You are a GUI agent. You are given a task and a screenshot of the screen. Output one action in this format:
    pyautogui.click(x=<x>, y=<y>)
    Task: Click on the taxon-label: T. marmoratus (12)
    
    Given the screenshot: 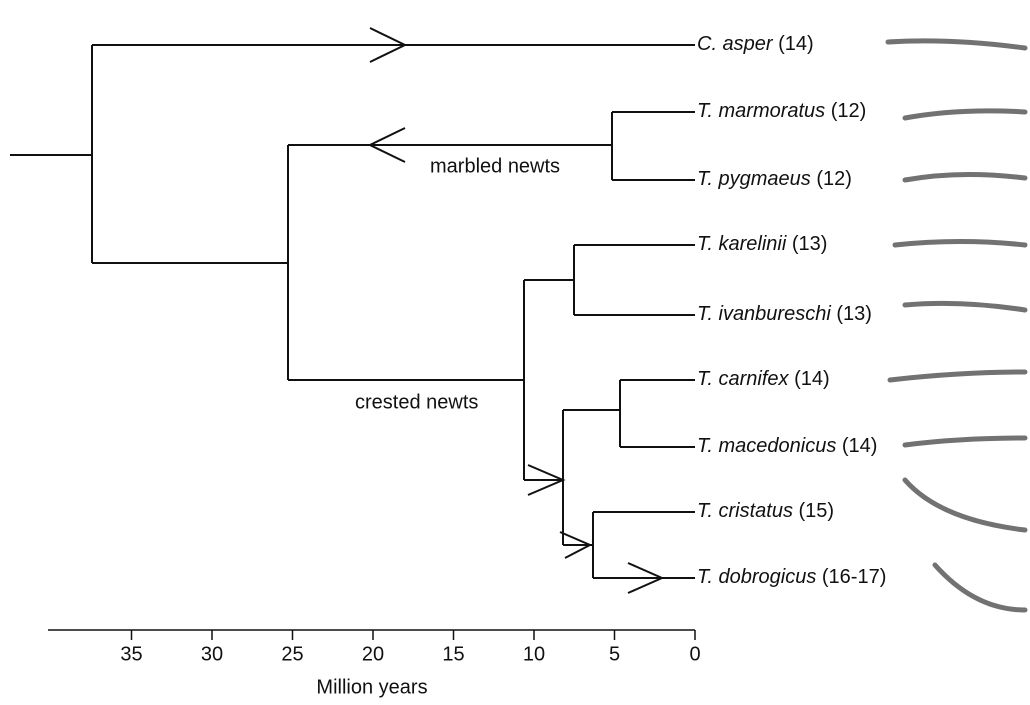 What is the action you would take?
    pyautogui.click(x=781, y=111)
    